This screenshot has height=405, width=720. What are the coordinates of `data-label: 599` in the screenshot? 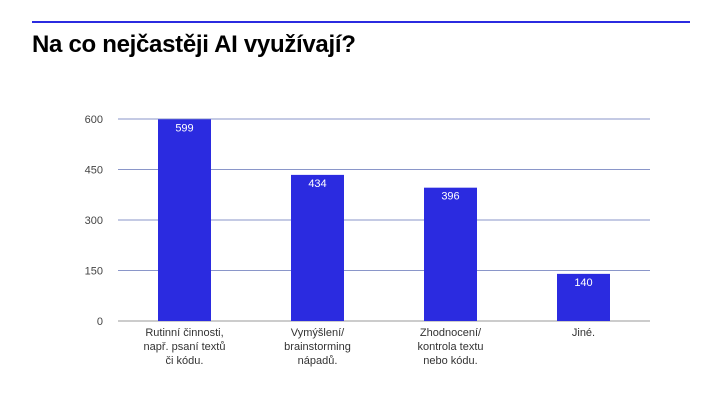 It's located at (184, 128).